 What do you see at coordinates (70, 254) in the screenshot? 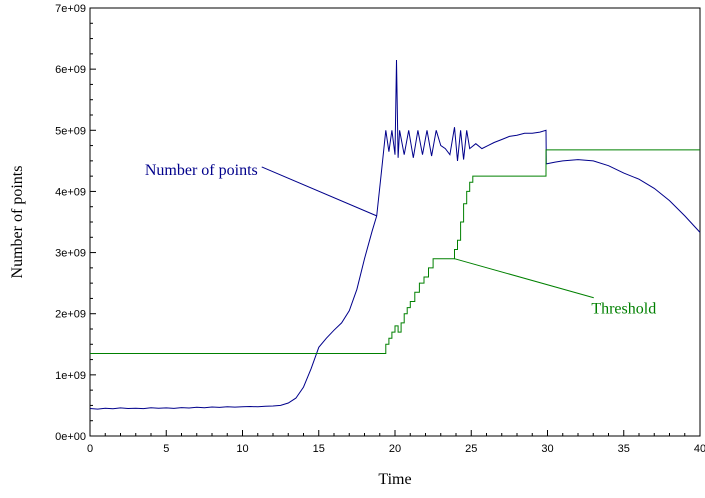
I see `y-tick-label: 3e+09` at bounding box center [70, 254].